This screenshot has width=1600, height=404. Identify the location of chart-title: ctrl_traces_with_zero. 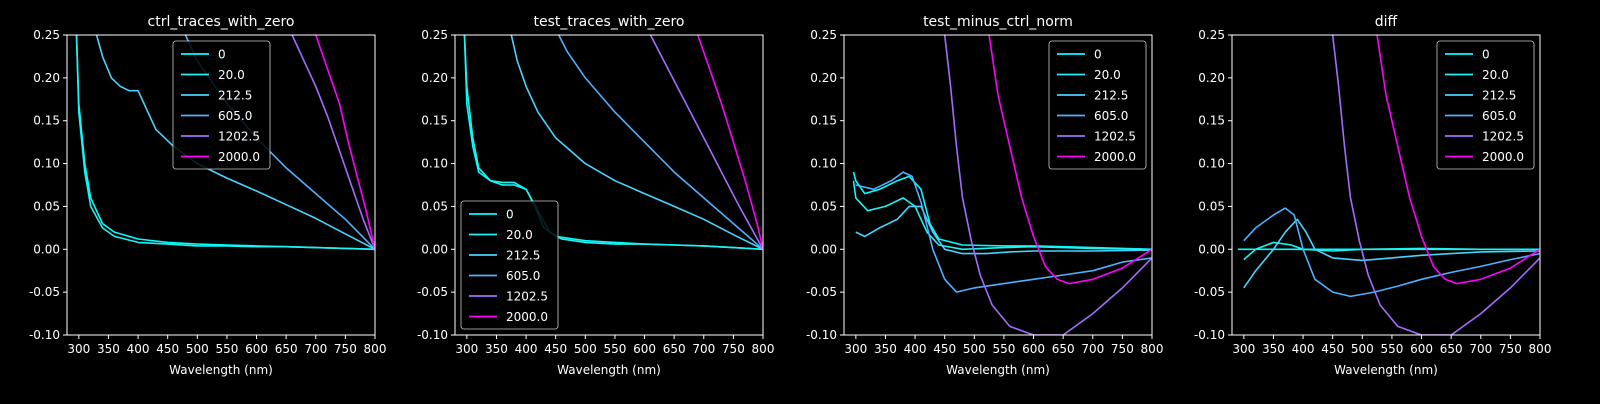
(221, 22).